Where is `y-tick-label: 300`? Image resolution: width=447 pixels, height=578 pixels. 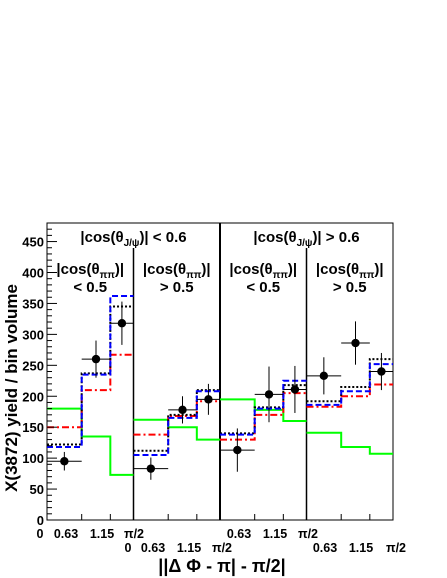
y-tick-label: 300 is located at coordinates (33, 334).